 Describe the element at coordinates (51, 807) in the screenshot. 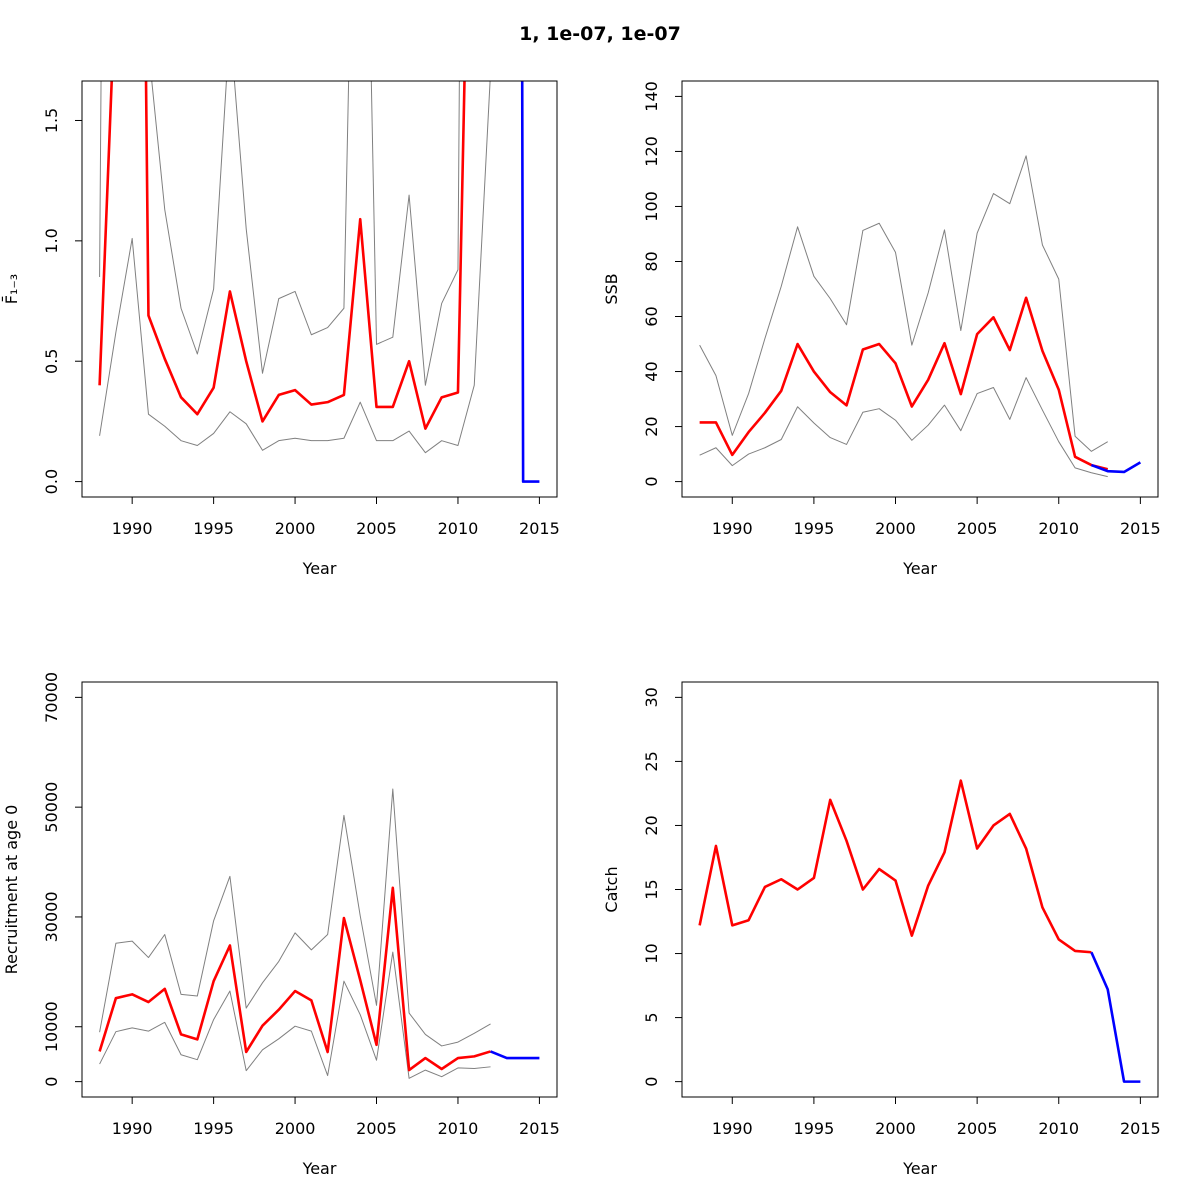

I see `y-tick-label: 50000` at that location.